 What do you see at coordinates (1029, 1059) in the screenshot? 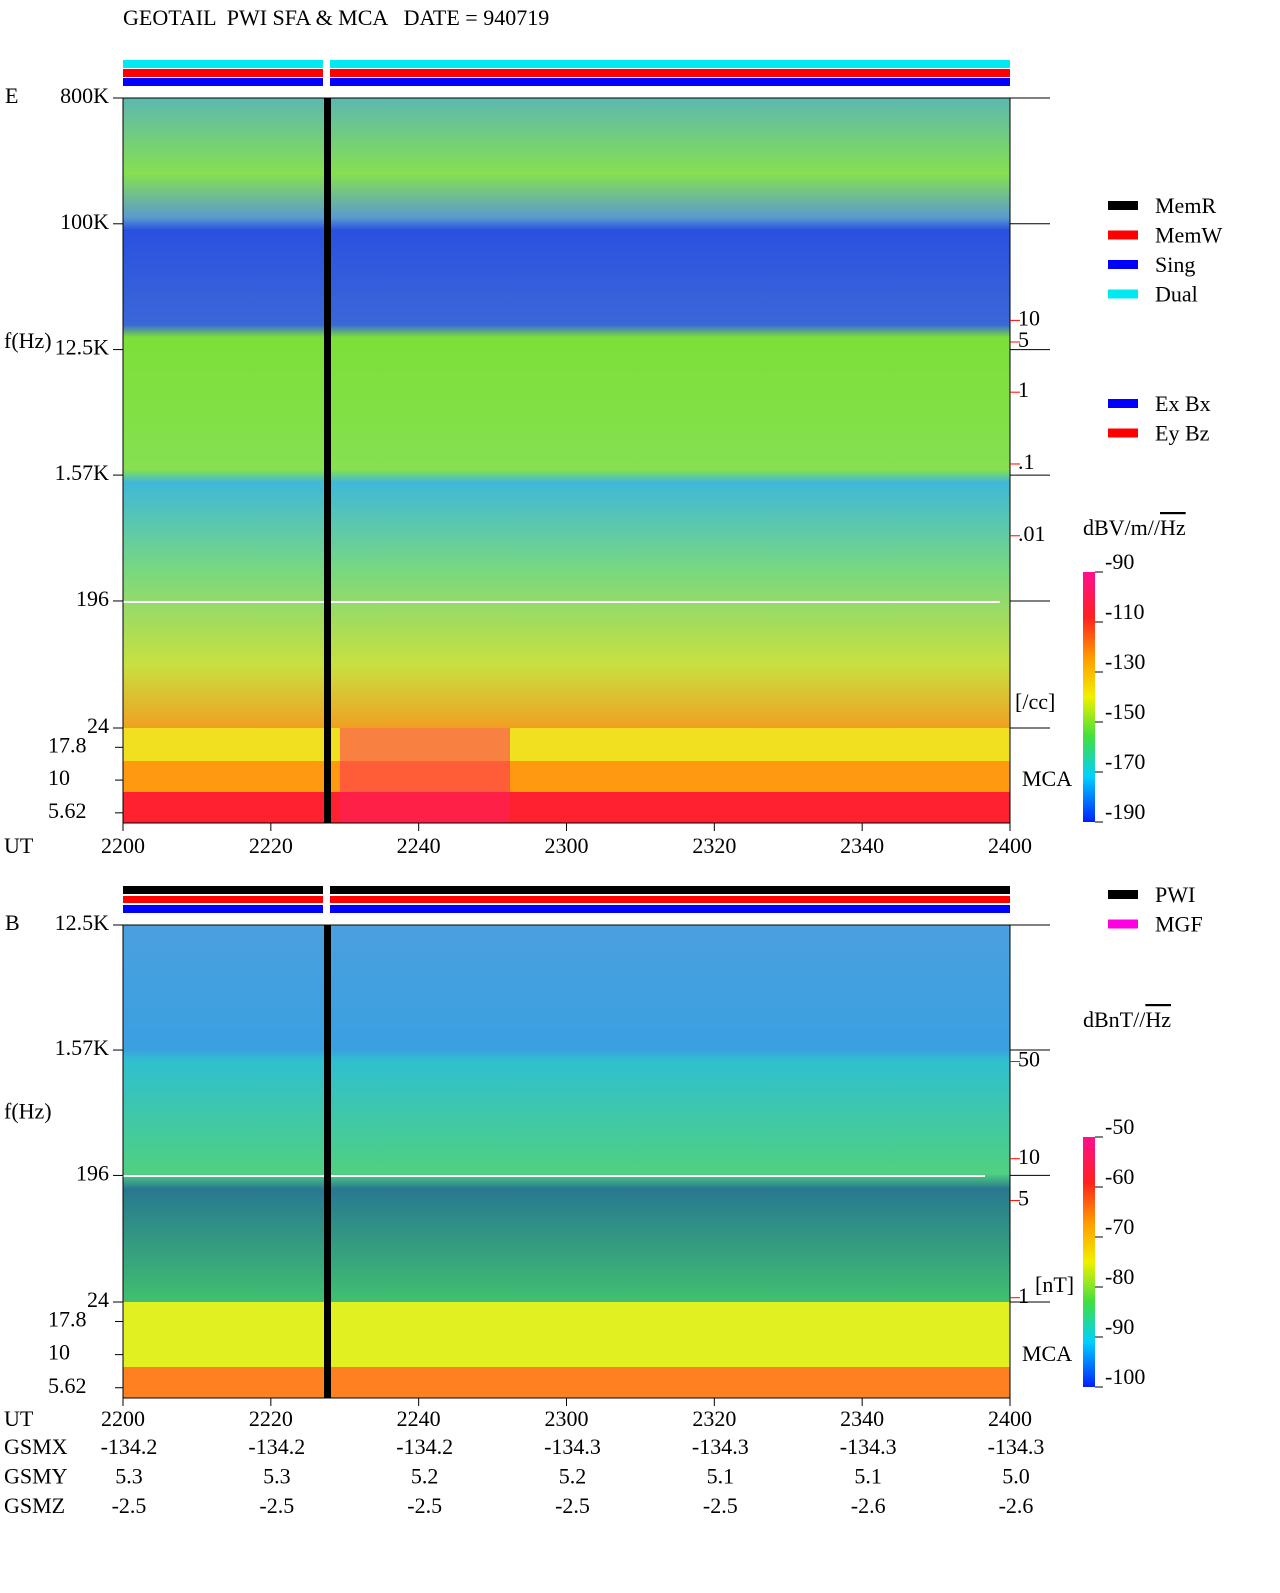
I see `y2-tick-label: 50` at bounding box center [1029, 1059].